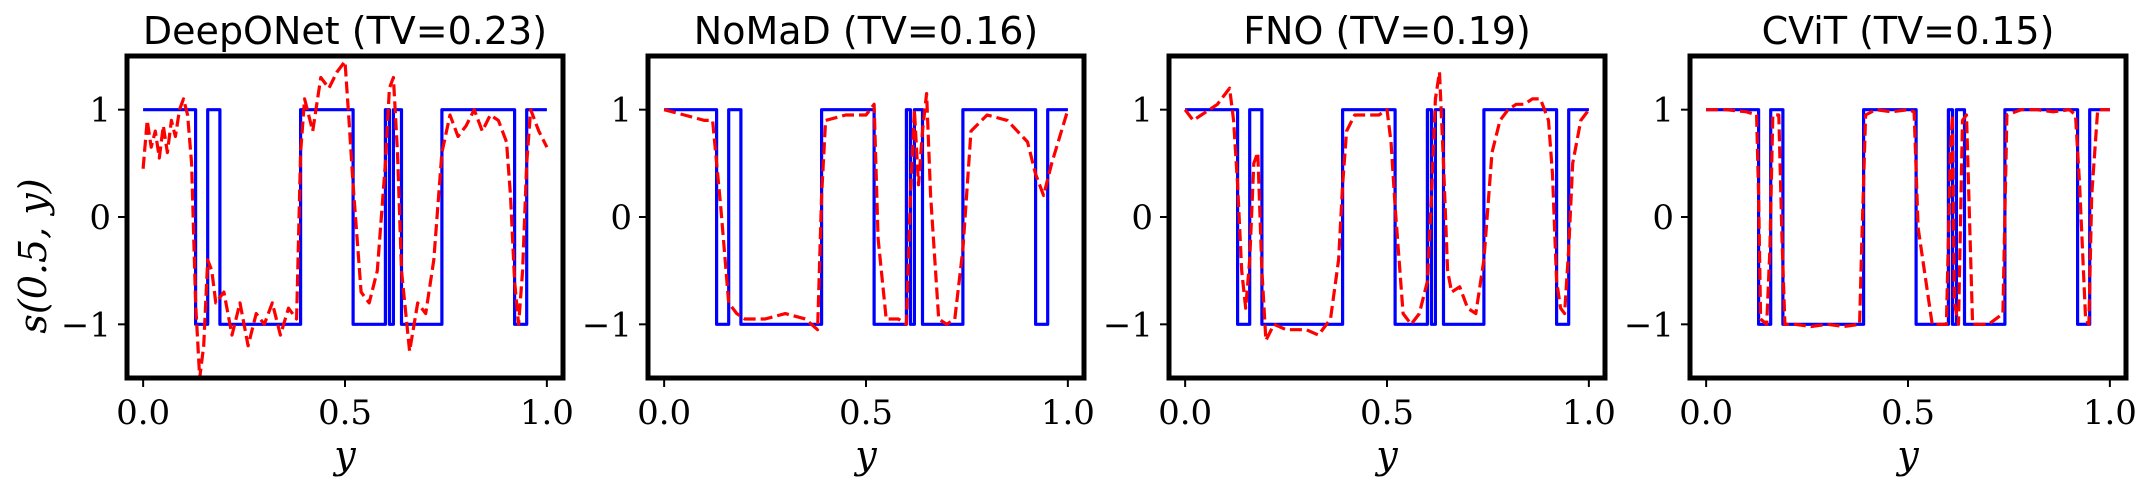 This screenshot has width=2136, height=482. I want to click on subplot-title-cvit: CViT (TV=0.15), so click(1908, 31).